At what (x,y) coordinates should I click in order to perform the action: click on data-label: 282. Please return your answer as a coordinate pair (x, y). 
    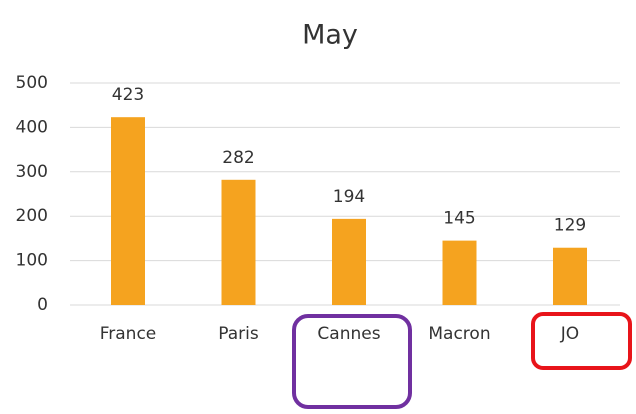
    Looking at the image, I should click on (238, 158).